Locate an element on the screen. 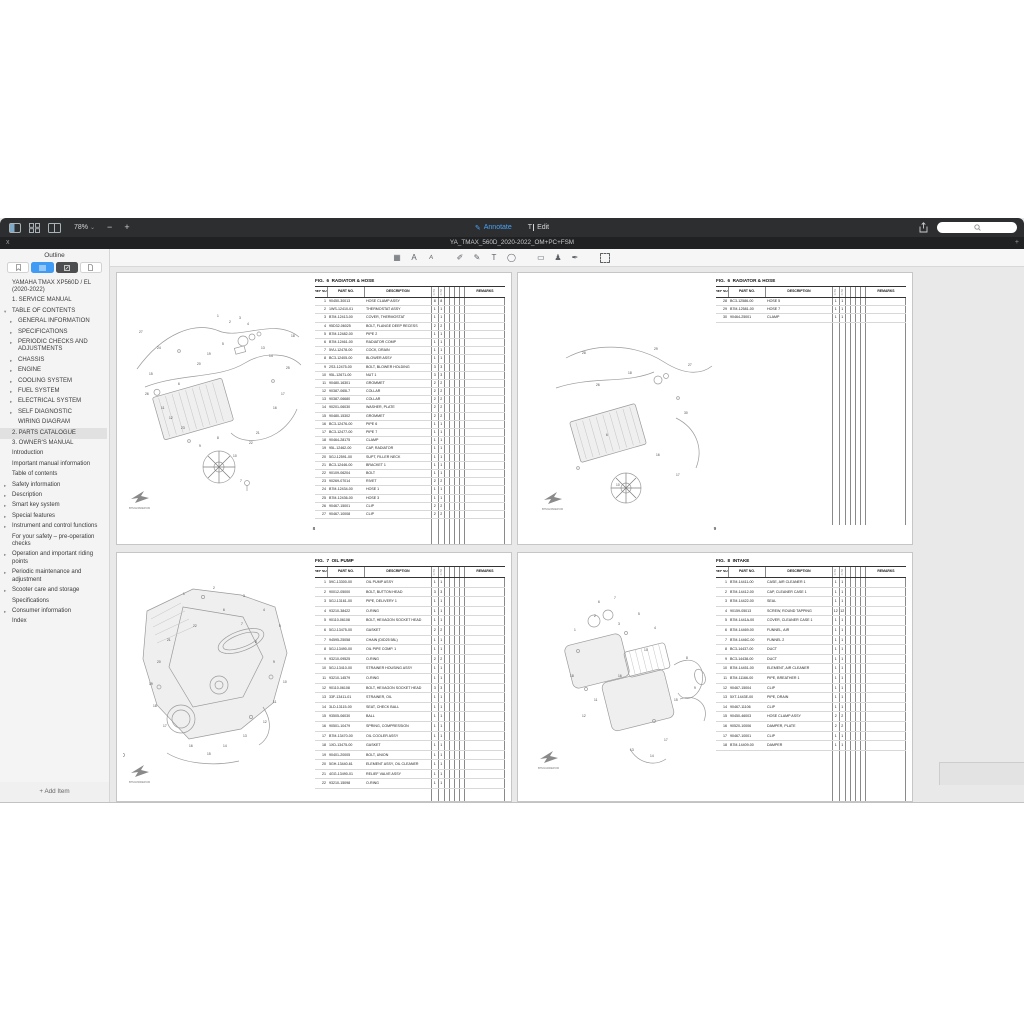 The image size is (1024, 1024). sidebar-item: ▸ SPECIFICATIONS is located at coordinates (53, 332).